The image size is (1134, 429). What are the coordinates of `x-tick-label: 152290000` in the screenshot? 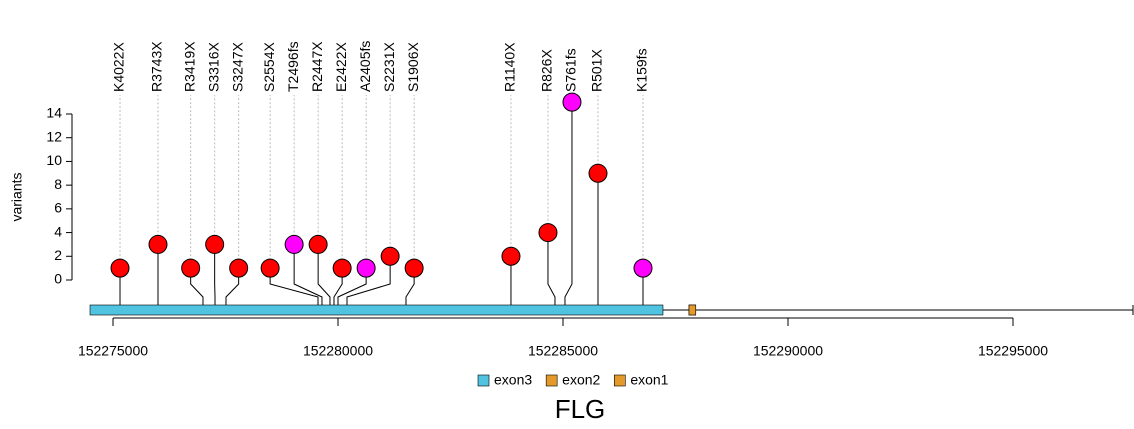 It's located at (788, 351).